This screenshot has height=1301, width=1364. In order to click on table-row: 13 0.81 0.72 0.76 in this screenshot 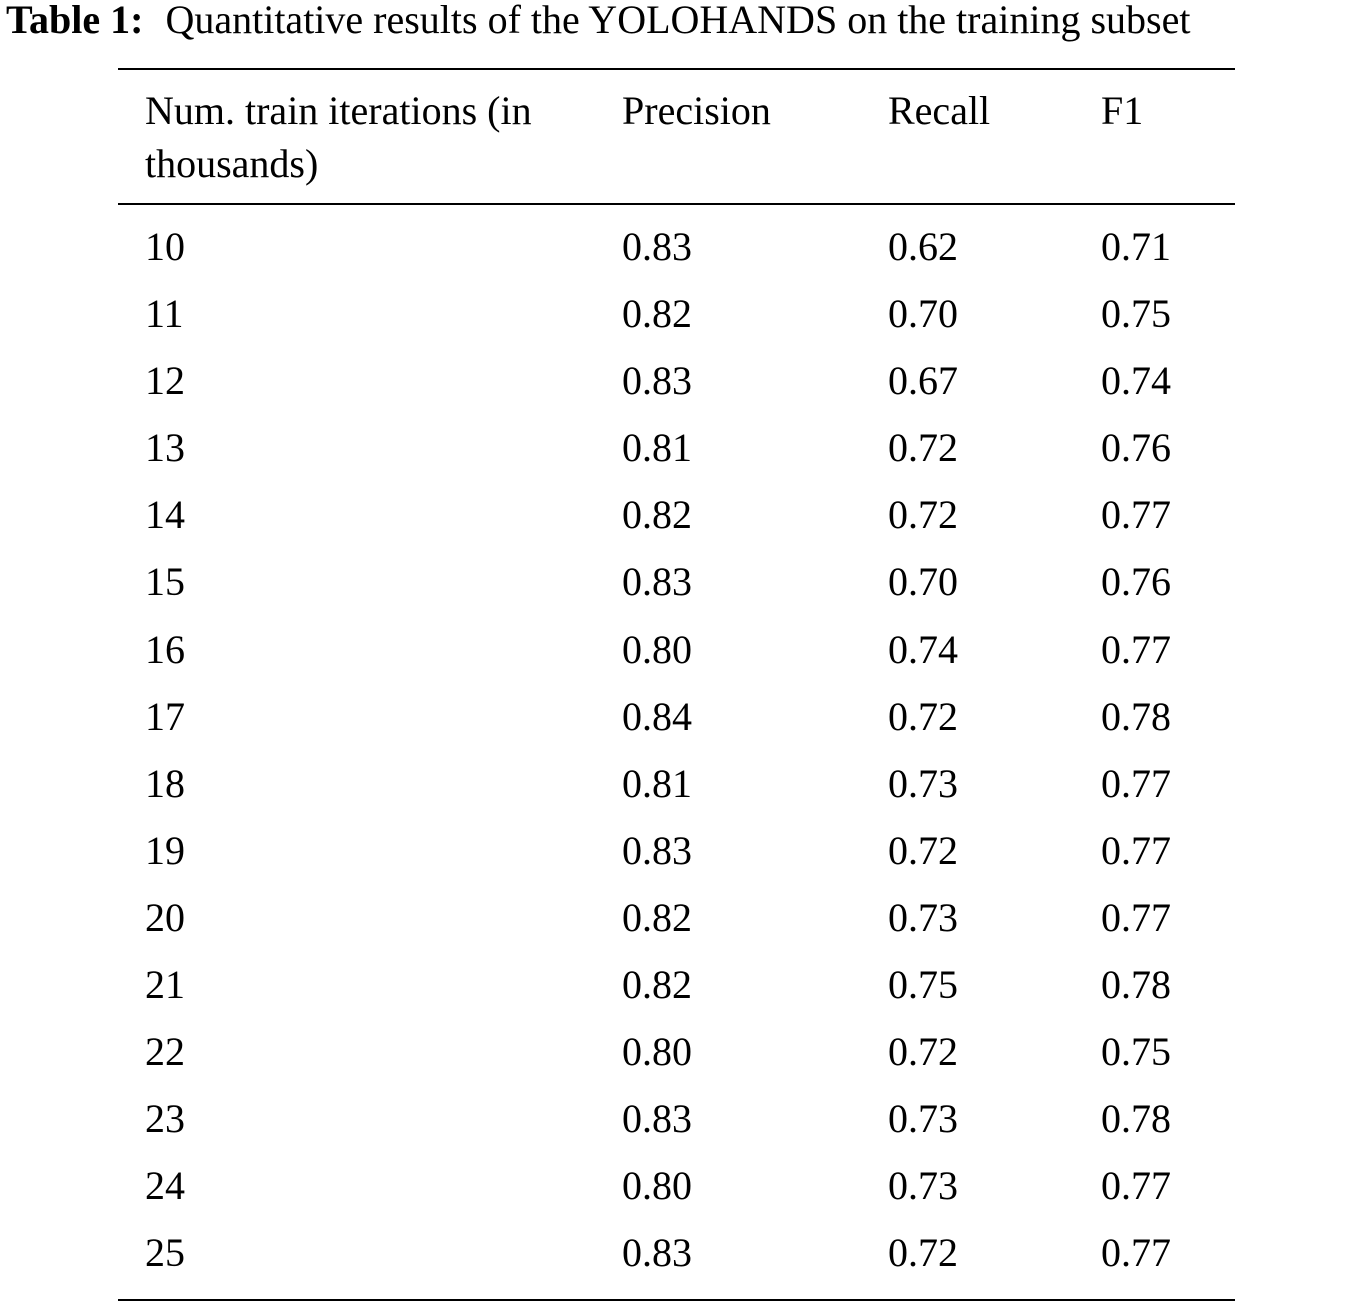, I will do `click(676, 447)`.